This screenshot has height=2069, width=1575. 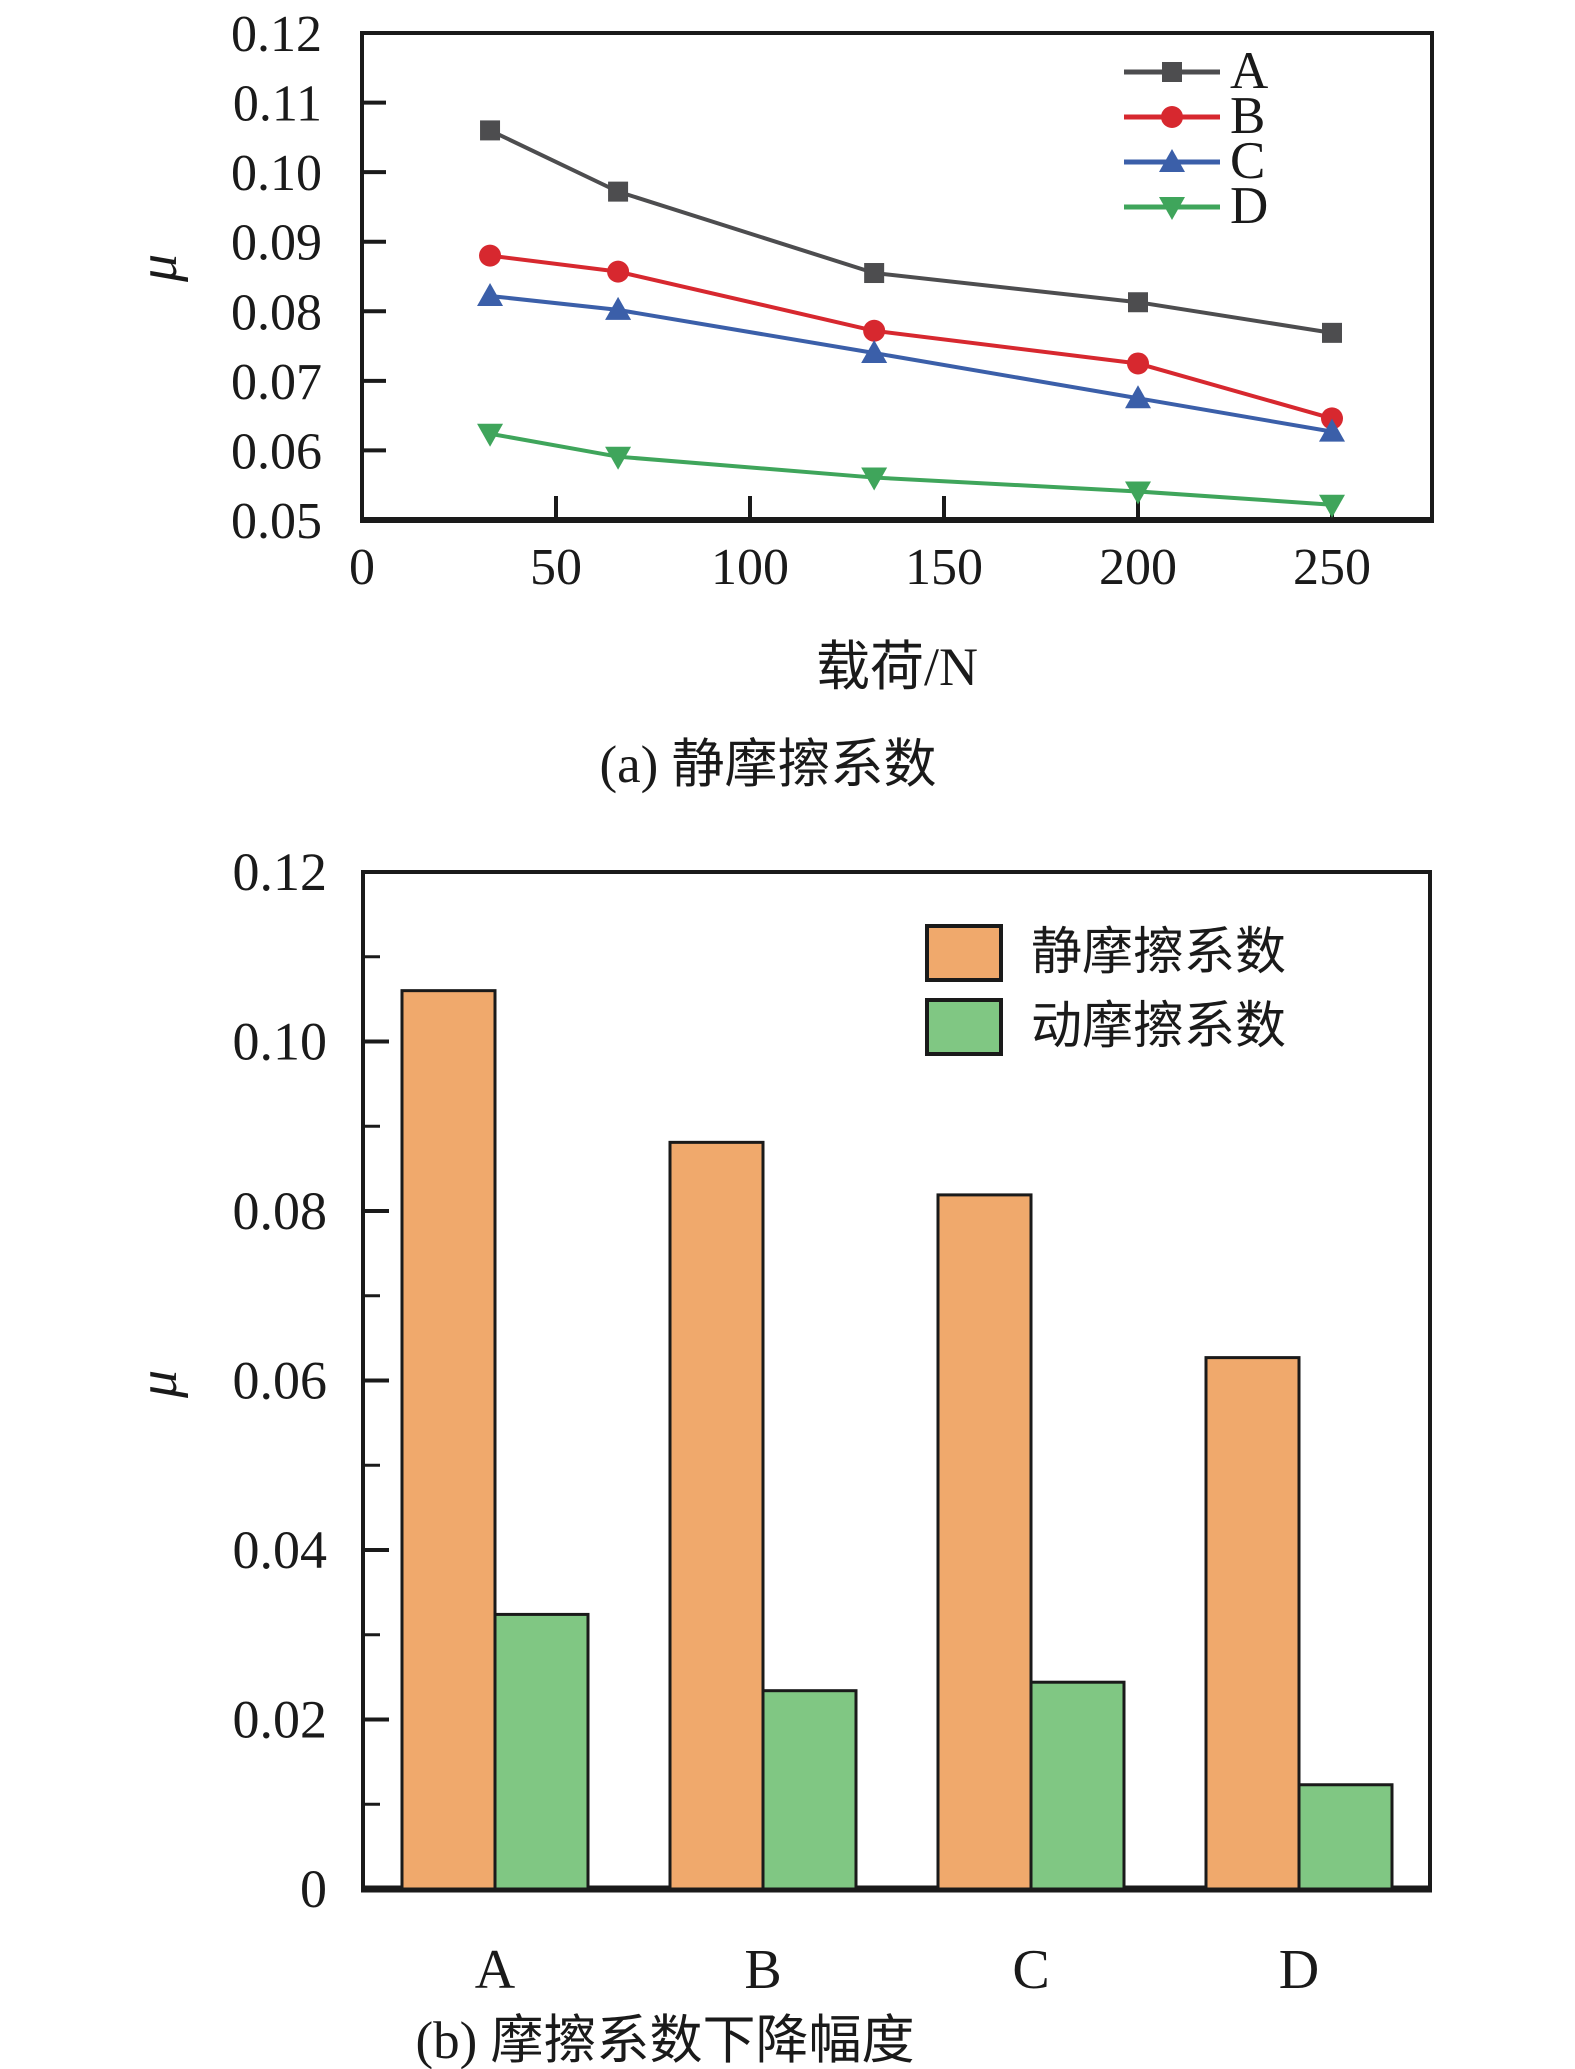 What do you see at coordinates (750, 567) in the screenshot?
I see `line-chart-x-tick-label: 100` at bounding box center [750, 567].